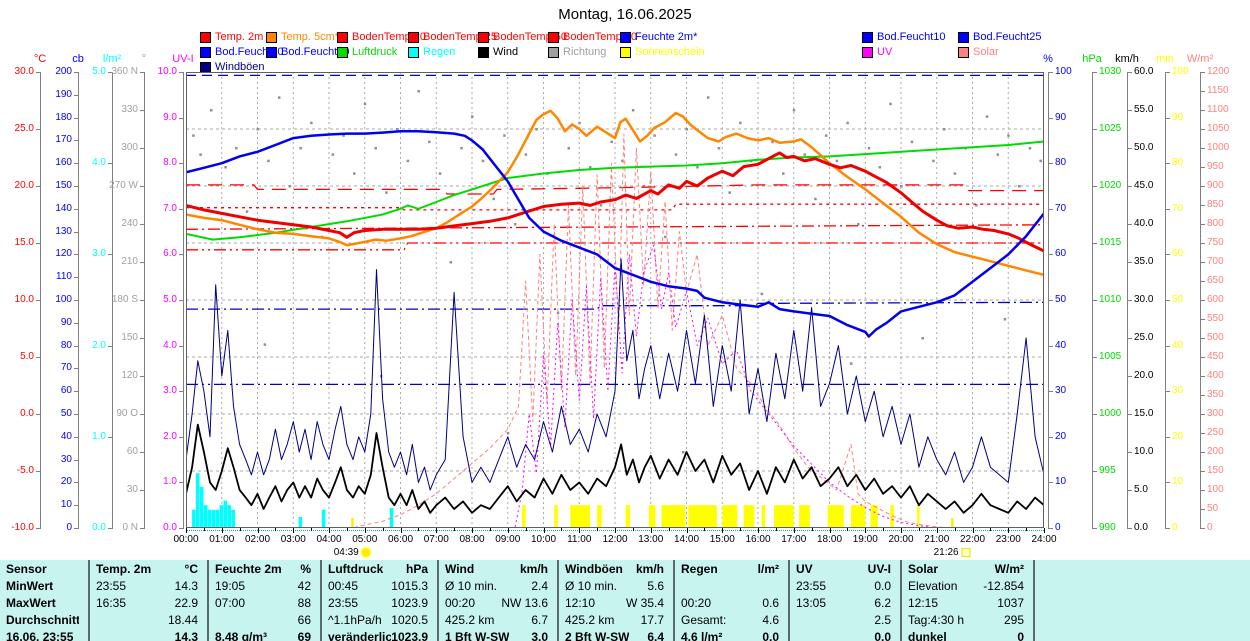  Describe the element at coordinates (409, 602) in the screenshot. I see `table-cell-value: 1023.9` at that location.